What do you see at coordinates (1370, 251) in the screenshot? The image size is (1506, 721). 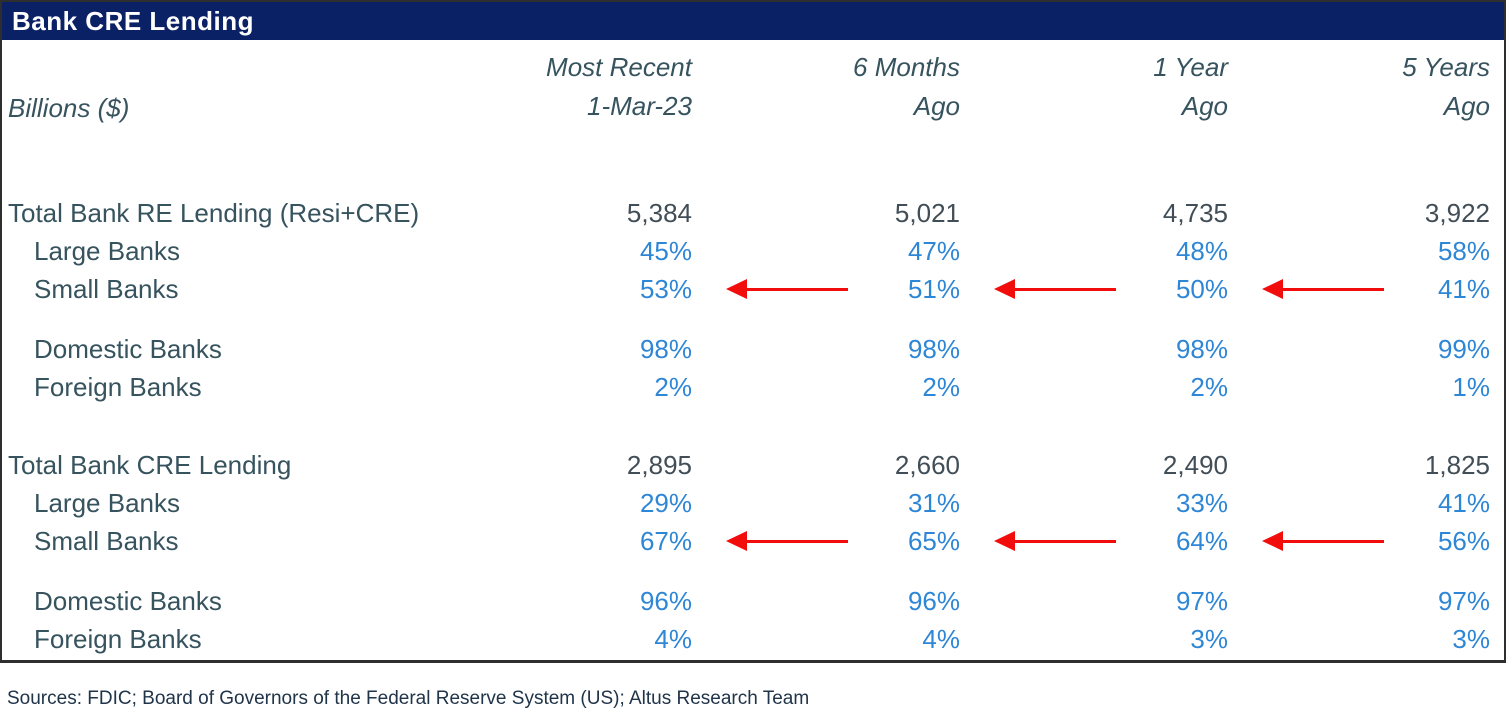 I see `value-cell: 58%` at bounding box center [1370, 251].